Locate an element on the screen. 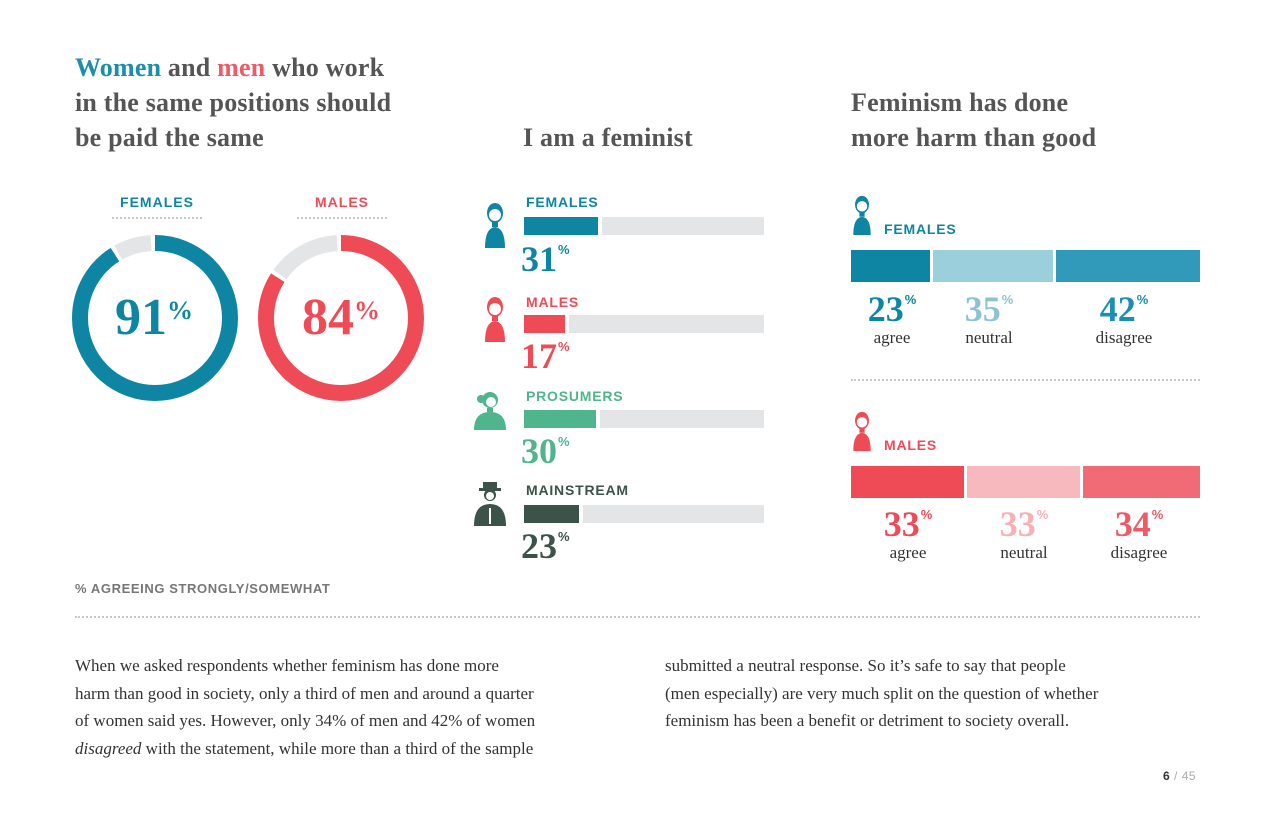  harm-male-label: MALES is located at coordinates (910, 445).